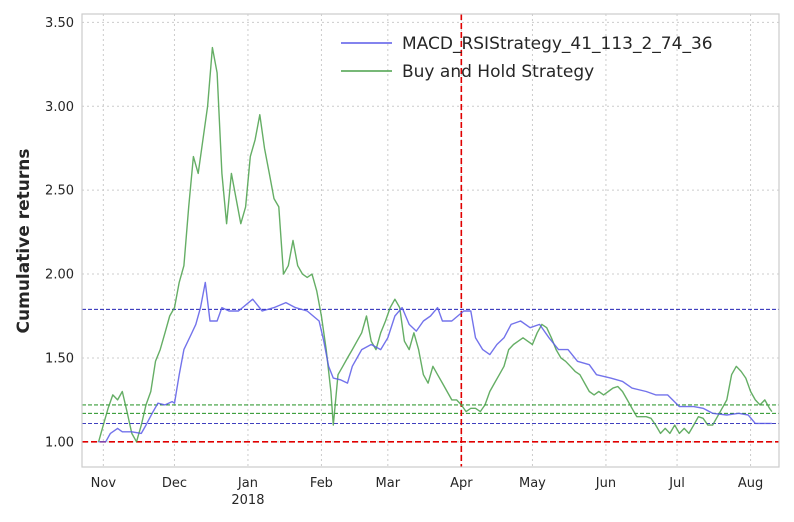  I want to click on y-tick-label: 1.00, so click(59, 442).